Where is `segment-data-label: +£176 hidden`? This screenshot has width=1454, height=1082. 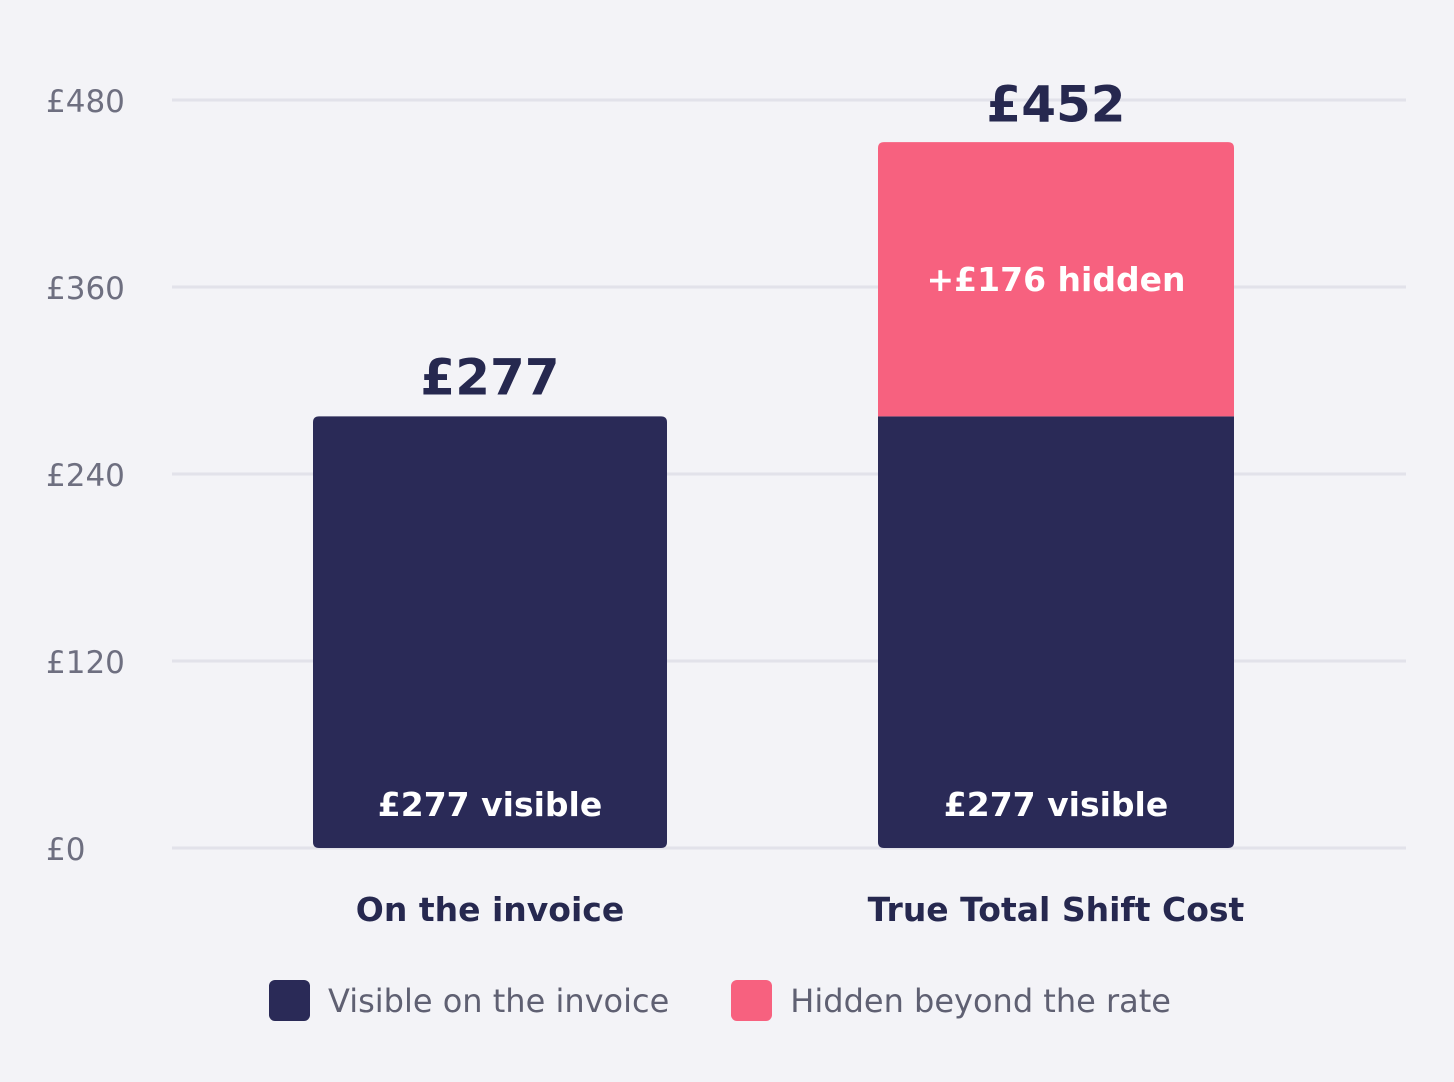 segment-data-label: +£176 hidden is located at coordinates (1056, 279).